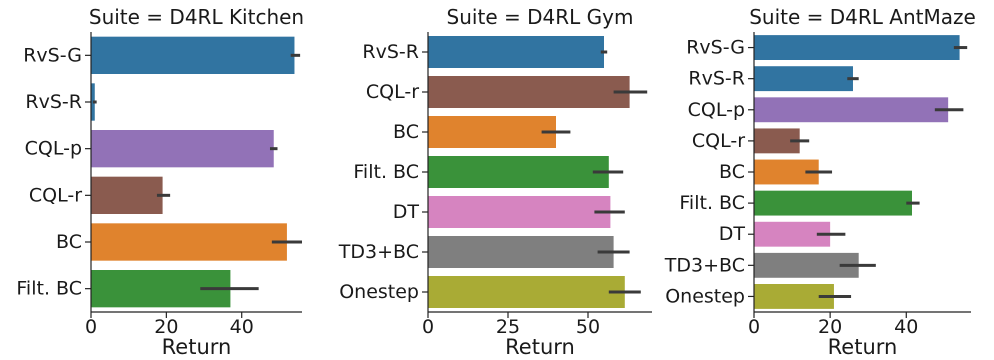  Describe the element at coordinates (526, 292) in the screenshot. I see `bar-onestep` at that location.